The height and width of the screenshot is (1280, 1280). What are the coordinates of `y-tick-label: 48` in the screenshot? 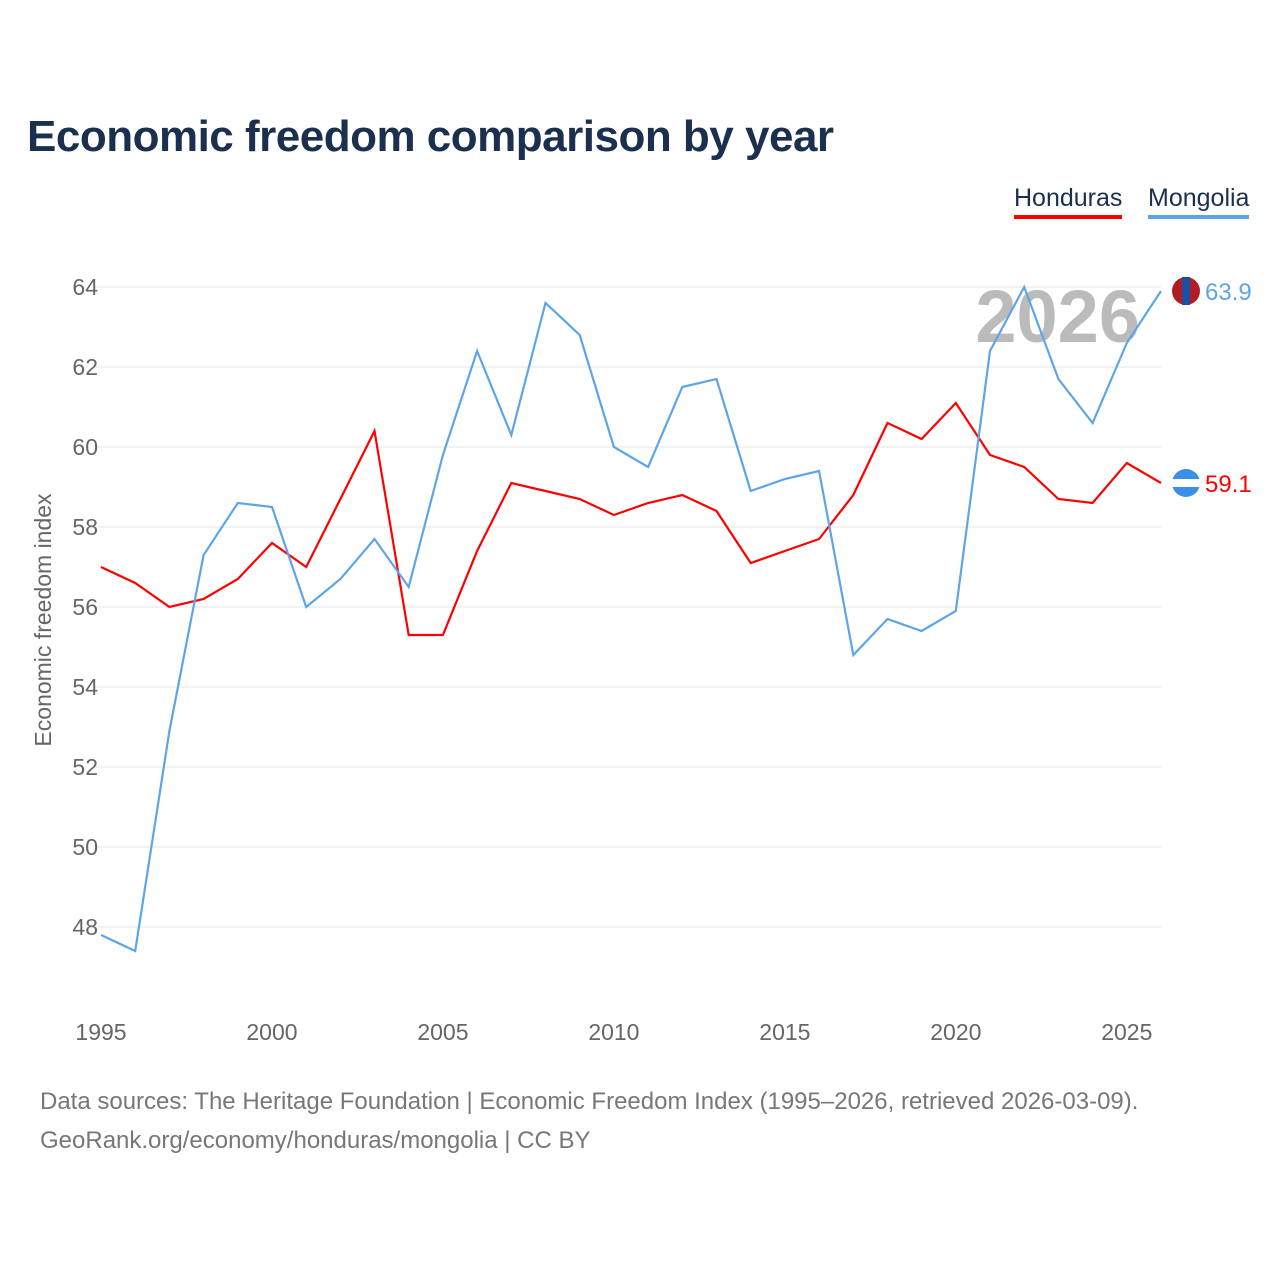 It's located at (85, 927).